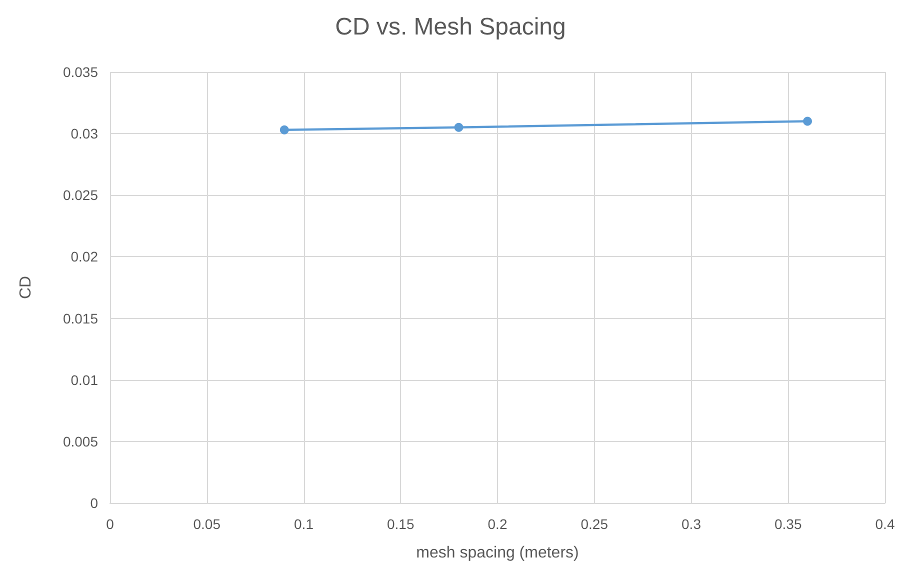  Describe the element at coordinates (207, 524) in the screenshot. I see `x-tick-label: 0.05` at that location.